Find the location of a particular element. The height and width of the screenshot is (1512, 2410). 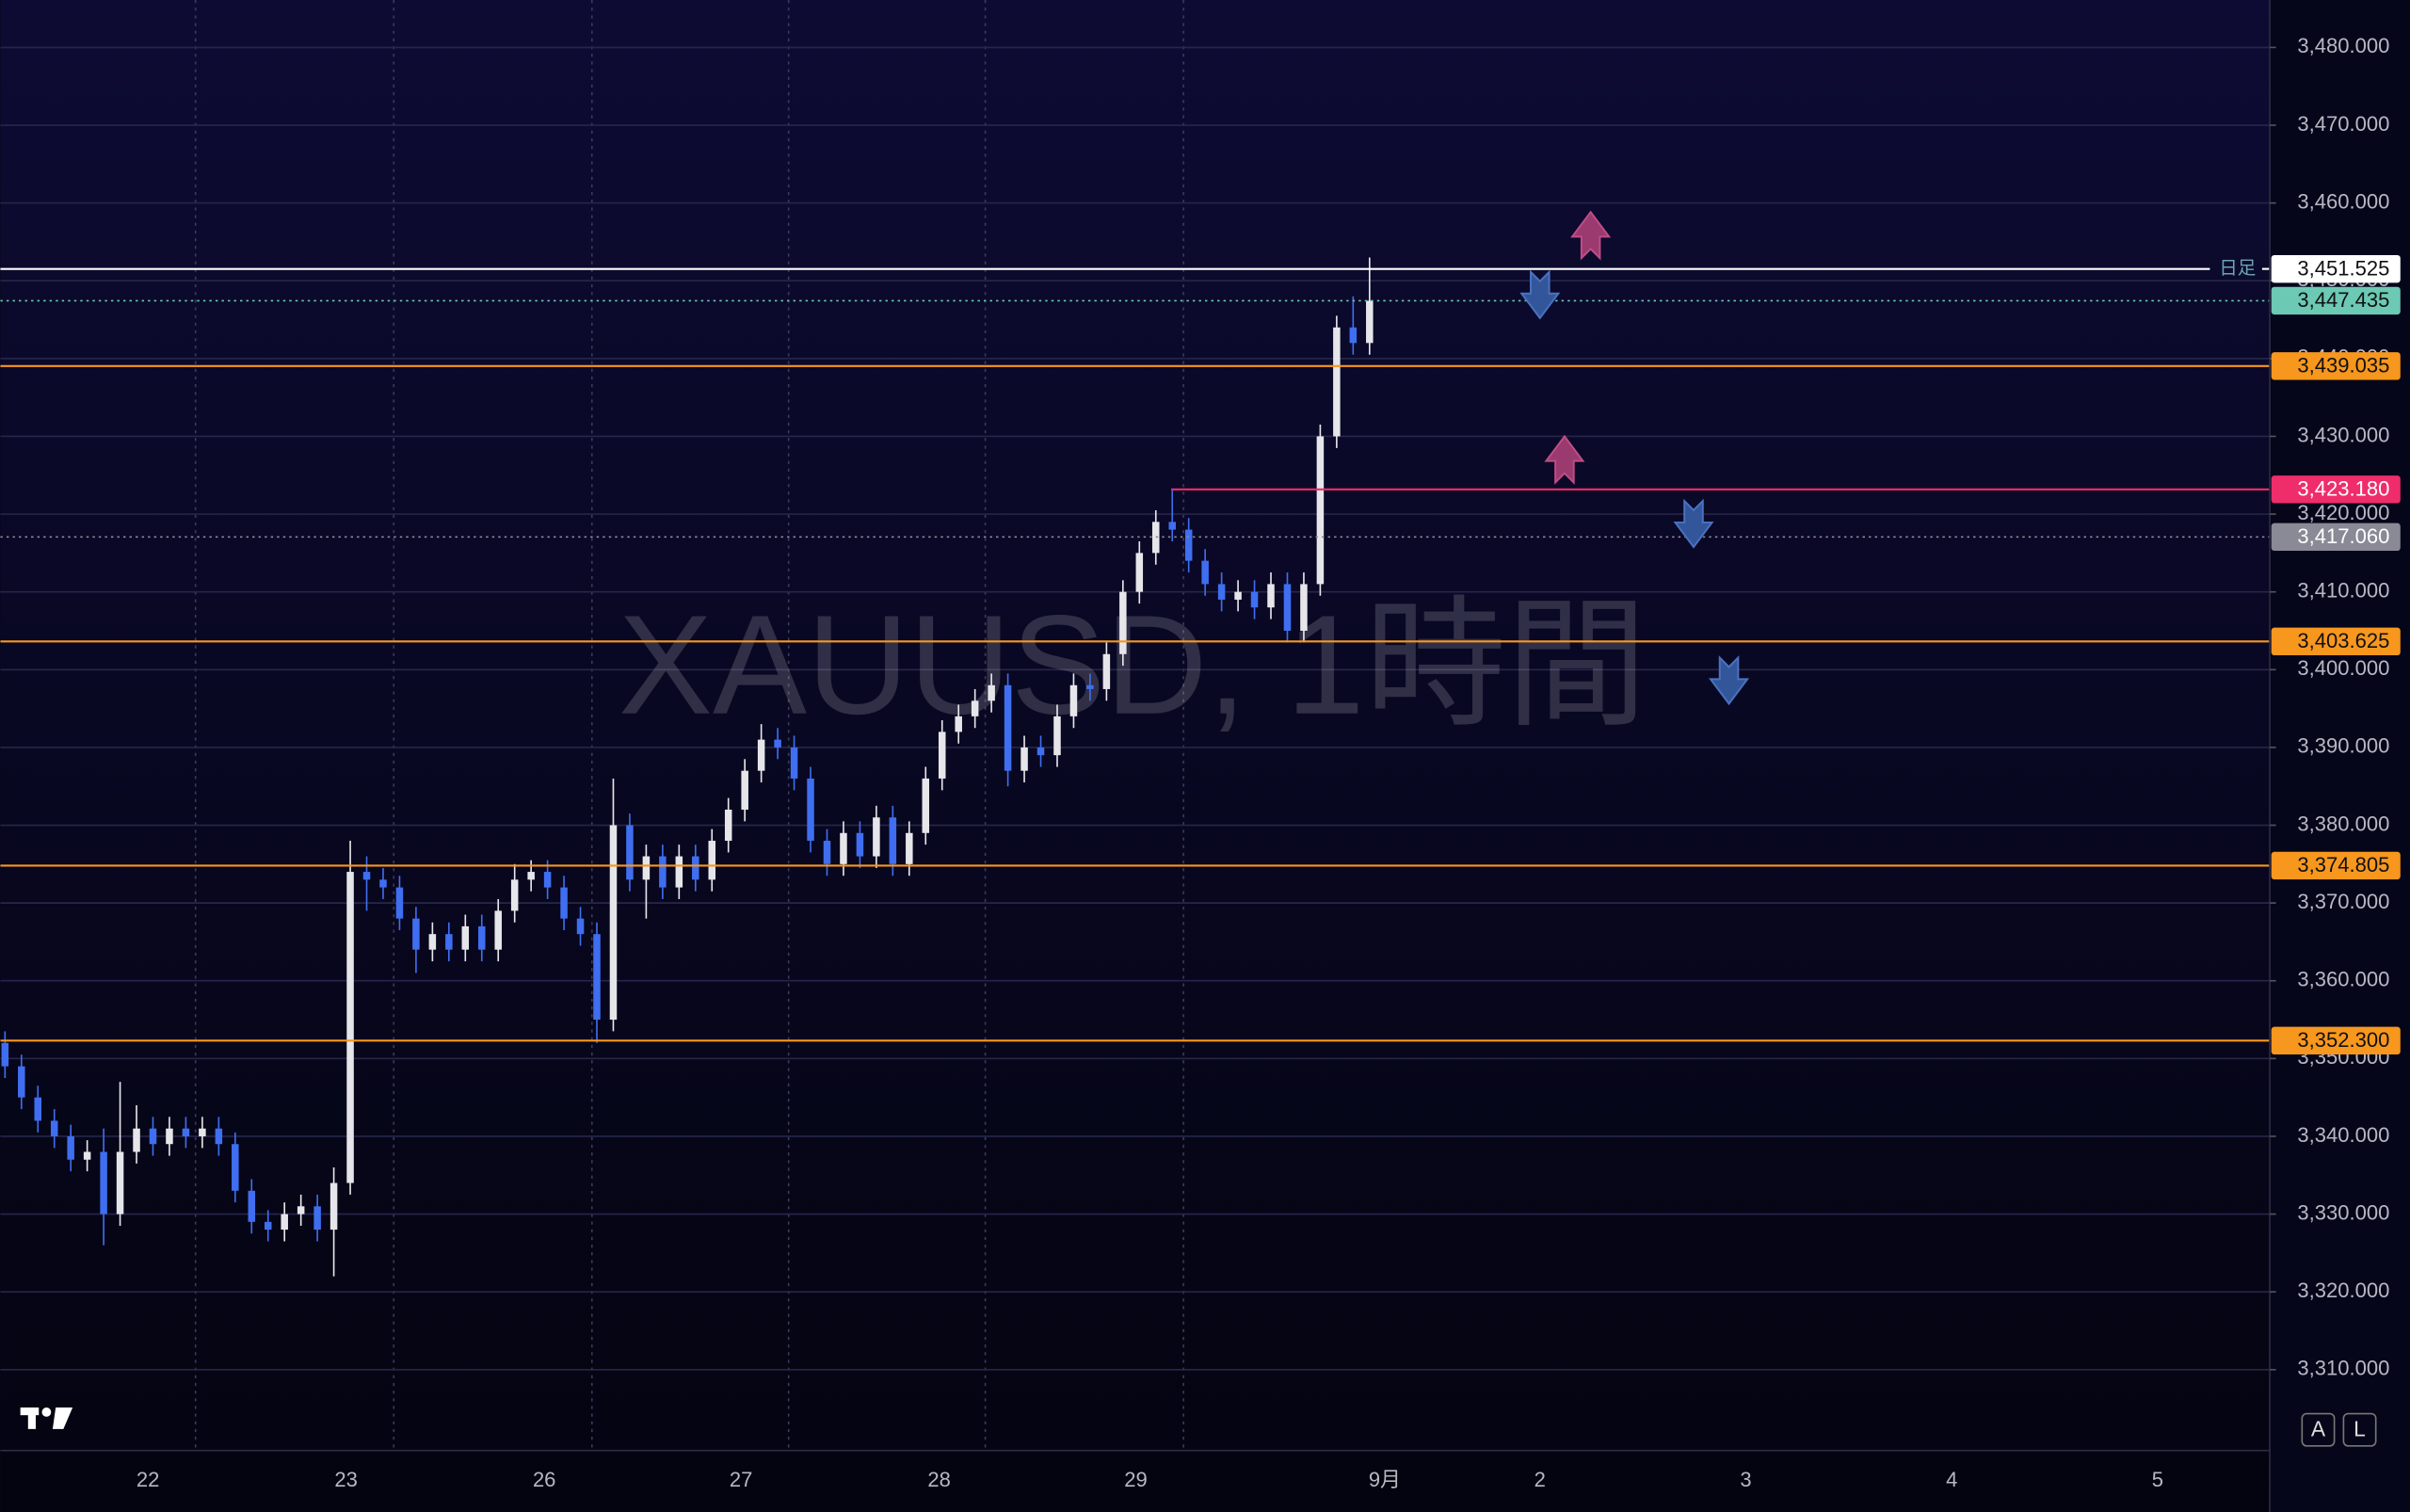

price-label: 3,352.300 is located at coordinates (2343, 1040).